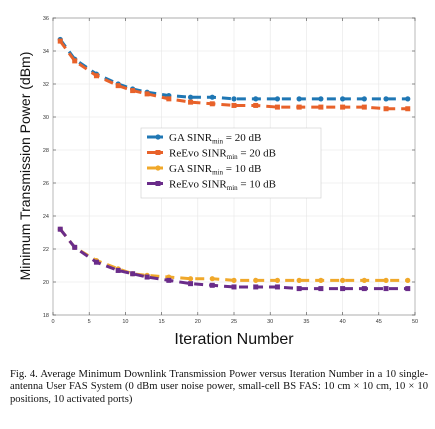  Describe the element at coordinates (343, 322) in the screenshot. I see `x-tick-label: 40` at that location.